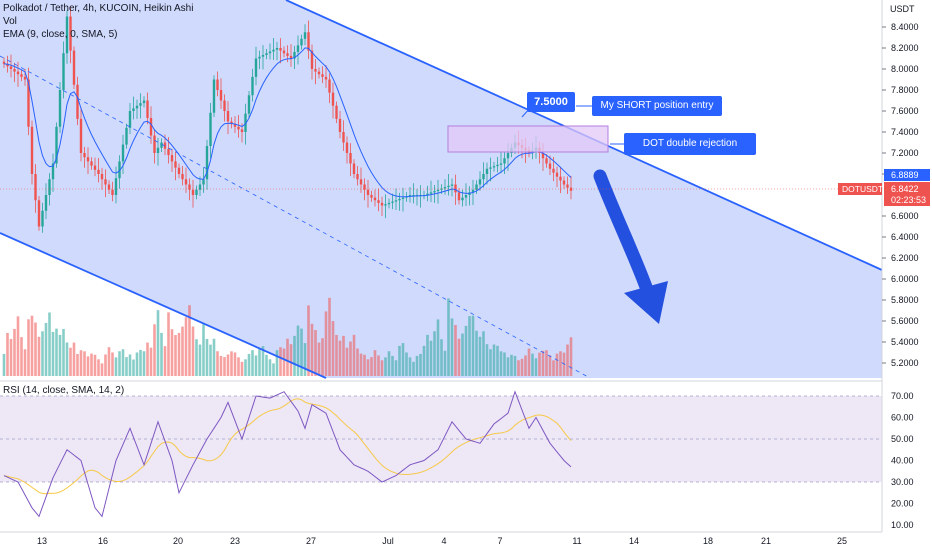  What do you see at coordinates (902, 396) in the screenshot?
I see `rsi-tick-label: 70.00` at bounding box center [902, 396].